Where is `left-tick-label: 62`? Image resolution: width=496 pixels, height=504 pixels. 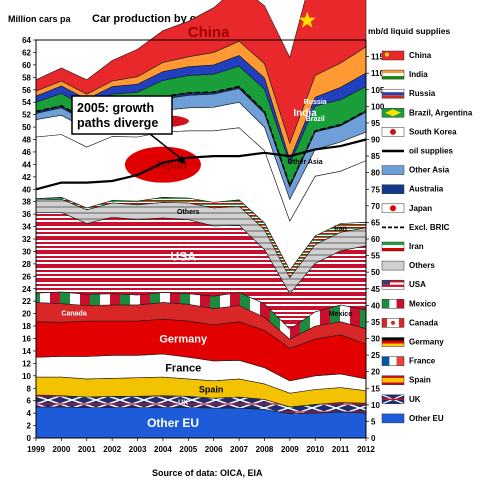 left-tick-label: 62 is located at coordinates (26, 52).